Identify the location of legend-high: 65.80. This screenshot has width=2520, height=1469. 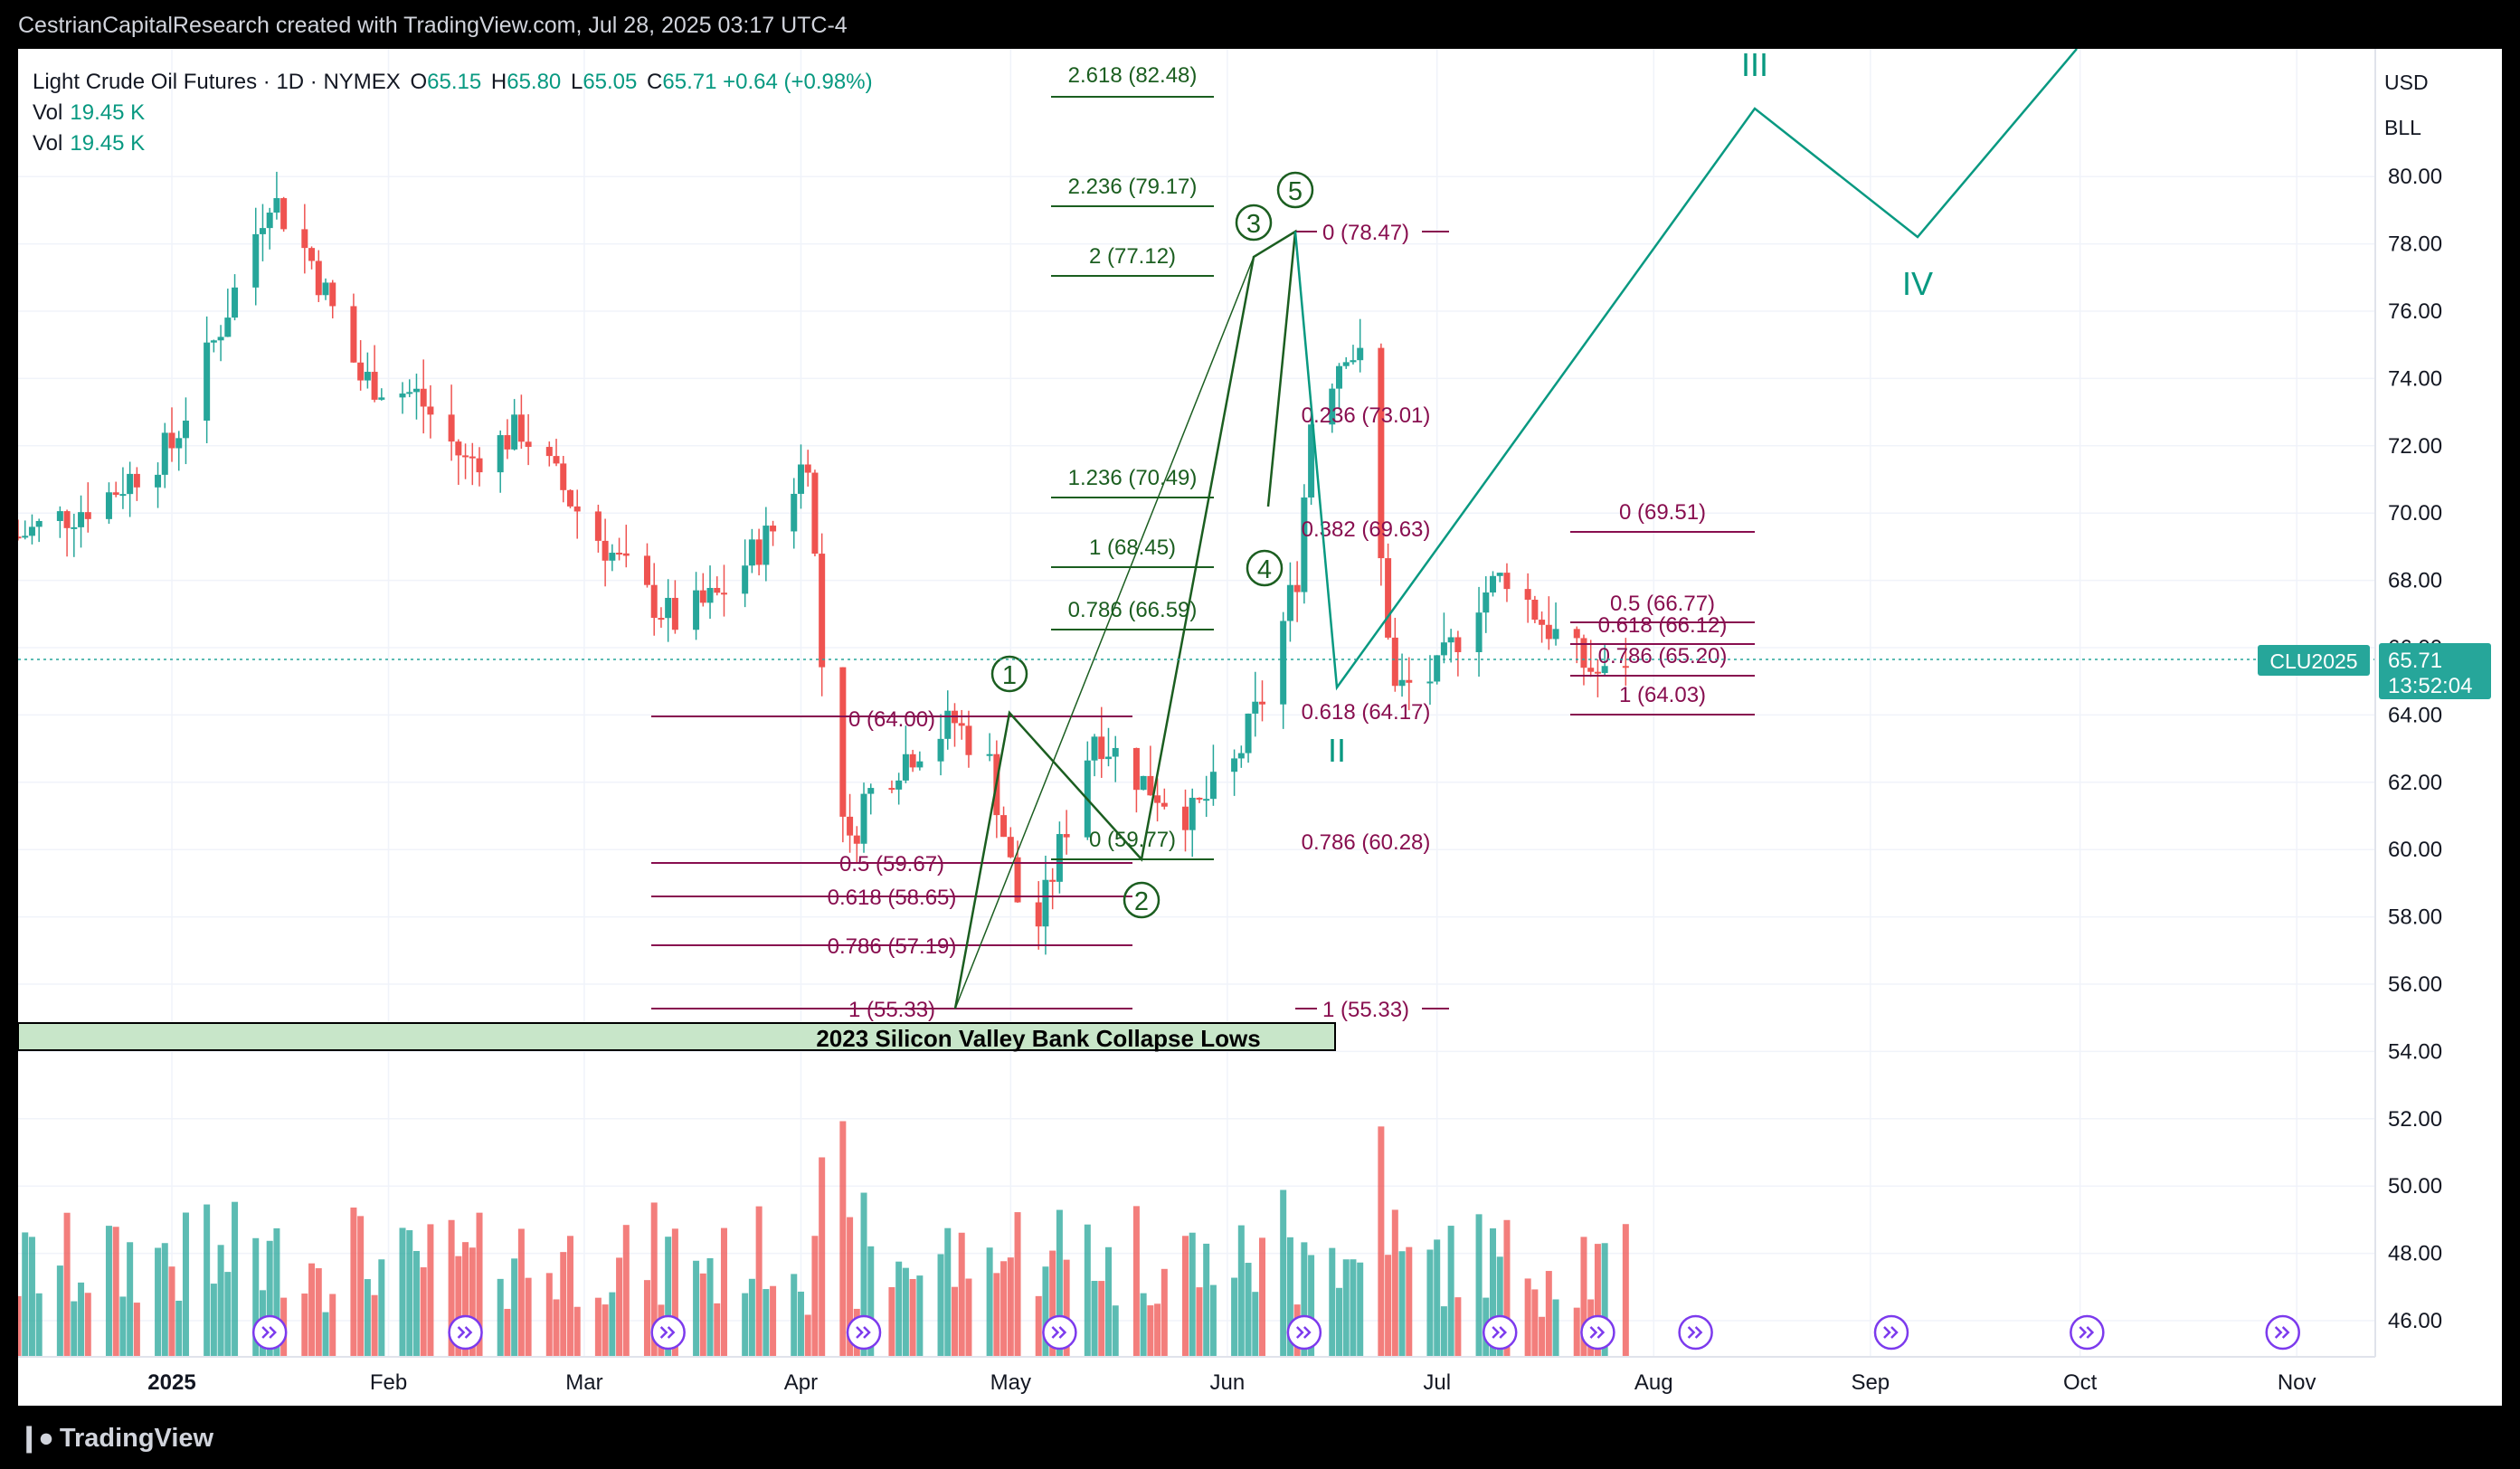
(534, 82).